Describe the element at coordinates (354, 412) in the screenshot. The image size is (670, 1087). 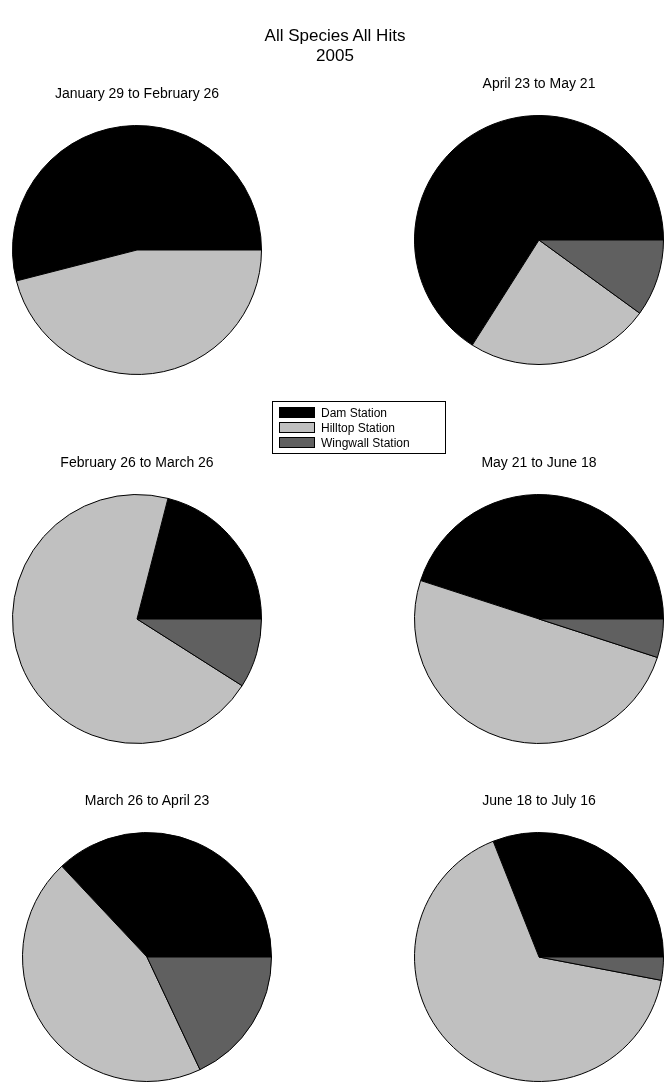
I see `legend-label: Dam Station` at that location.